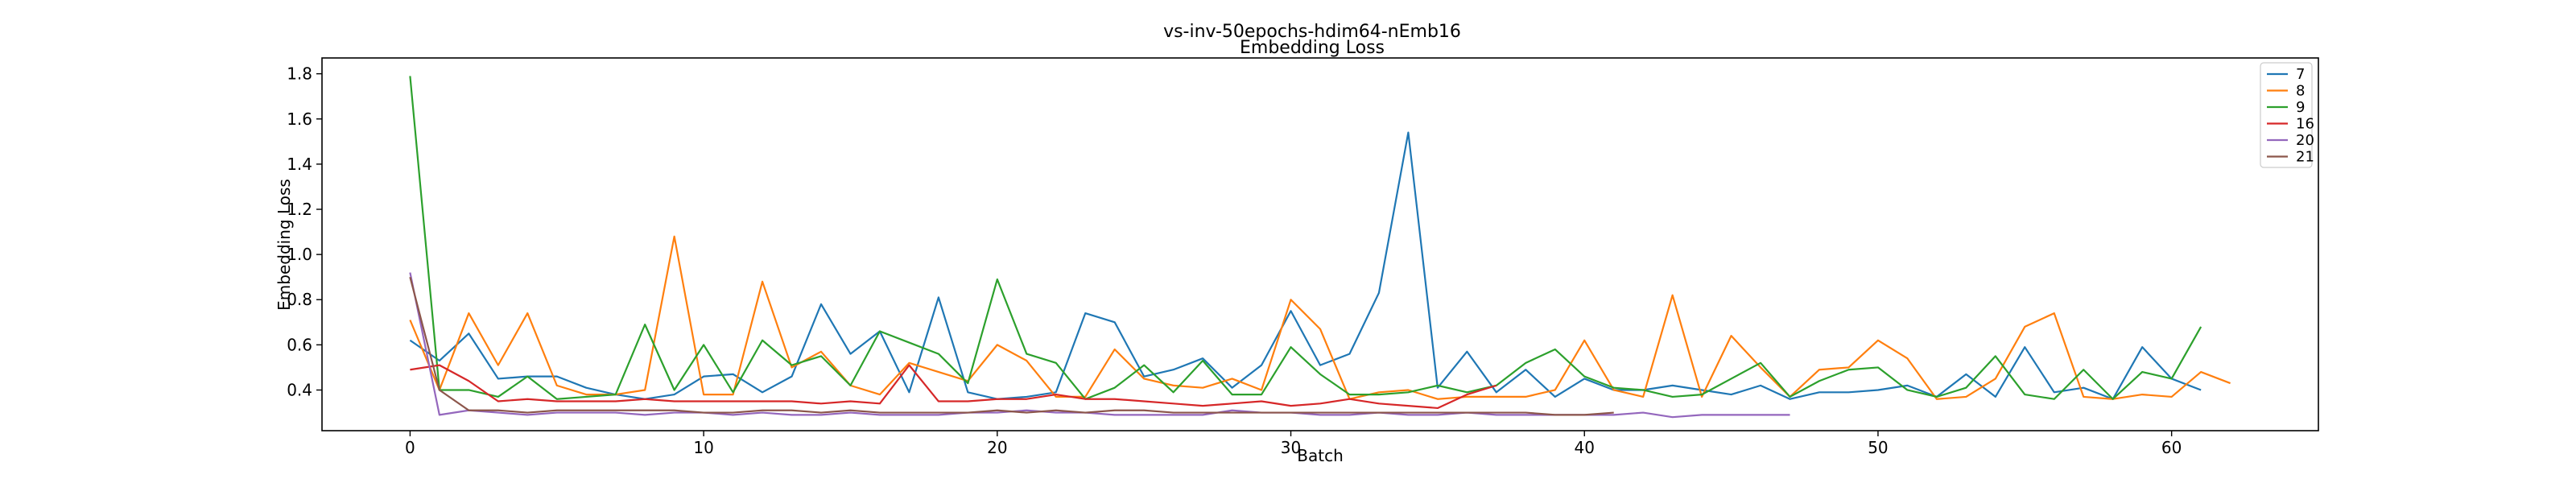  Describe the element at coordinates (1878, 447) in the screenshot. I see `x-tick-label: 50` at that location.